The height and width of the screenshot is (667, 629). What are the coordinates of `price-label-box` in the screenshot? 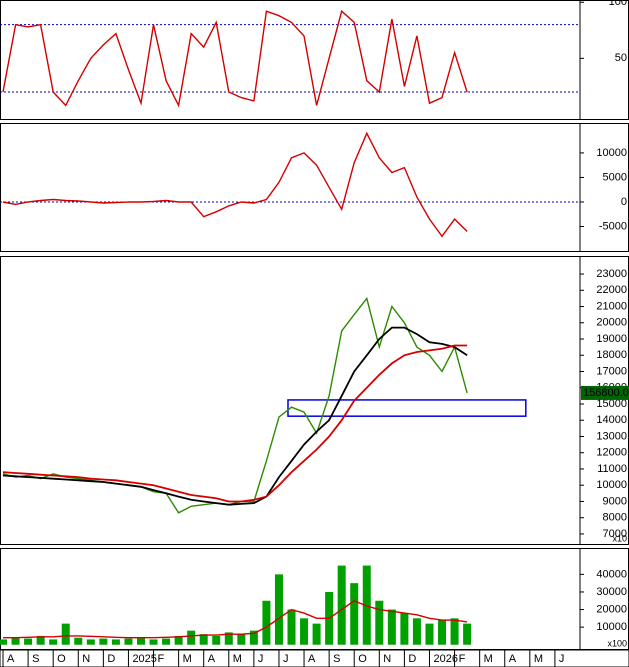 It's located at (605, 392).